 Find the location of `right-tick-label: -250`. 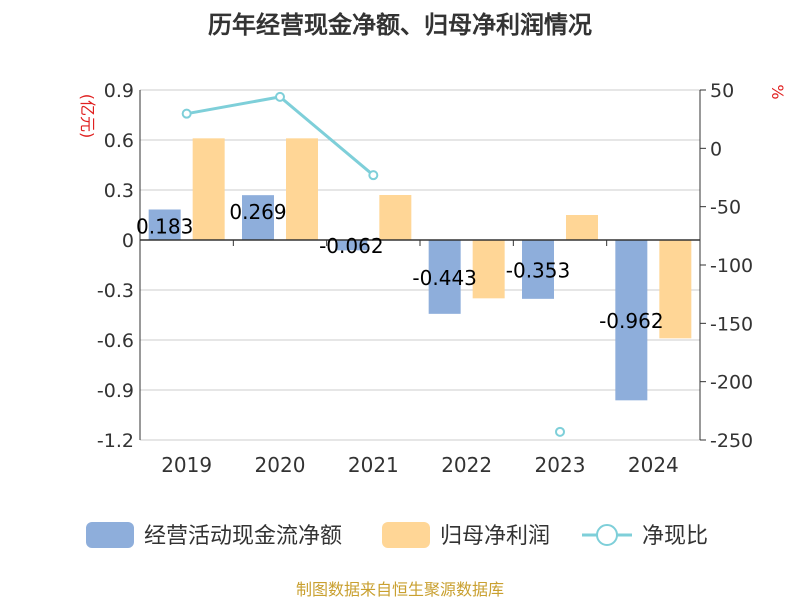

right-tick-label: -250 is located at coordinates (731, 441).